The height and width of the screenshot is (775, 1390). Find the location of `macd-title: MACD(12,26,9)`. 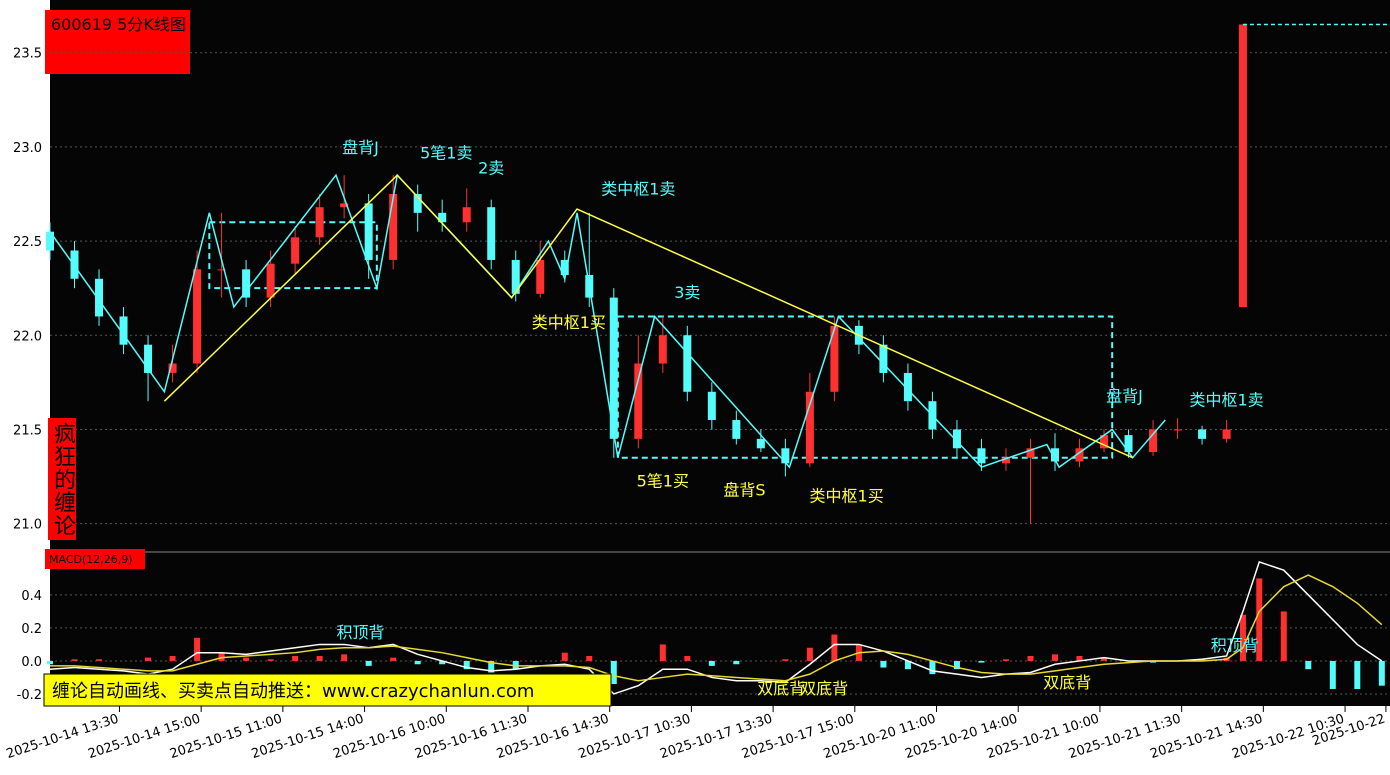

macd-title: MACD(12,26,9) is located at coordinates (91, 559).